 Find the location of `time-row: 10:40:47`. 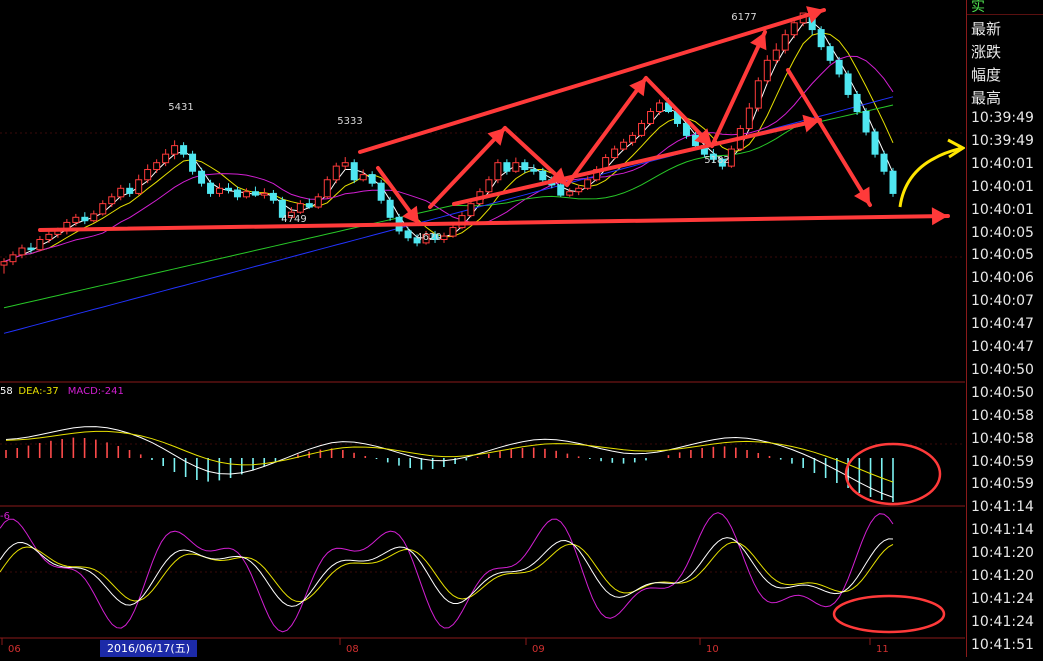

time-row: 10:40:47 is located at coordinates (1002, 347).